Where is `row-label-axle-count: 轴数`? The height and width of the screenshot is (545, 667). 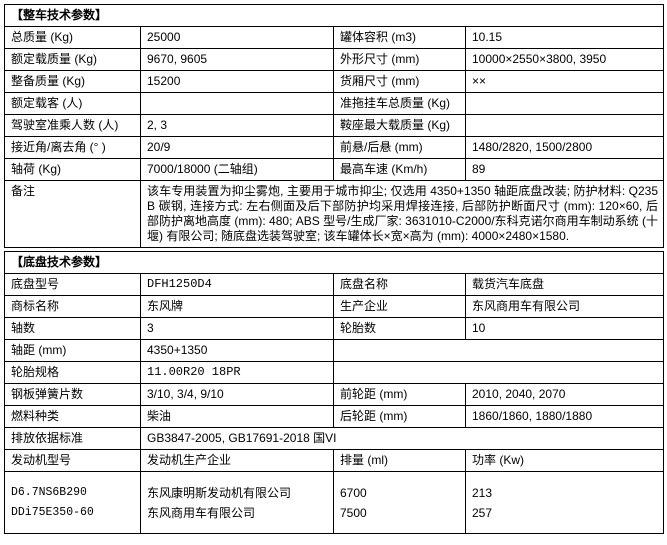 row-label-axle-count: 轴数 is located at coordinates (72, 328).